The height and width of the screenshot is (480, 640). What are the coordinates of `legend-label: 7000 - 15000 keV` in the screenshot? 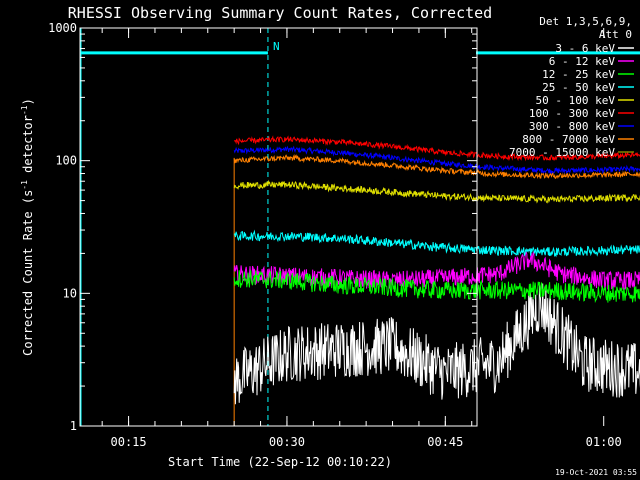 It's located at (562, 152).